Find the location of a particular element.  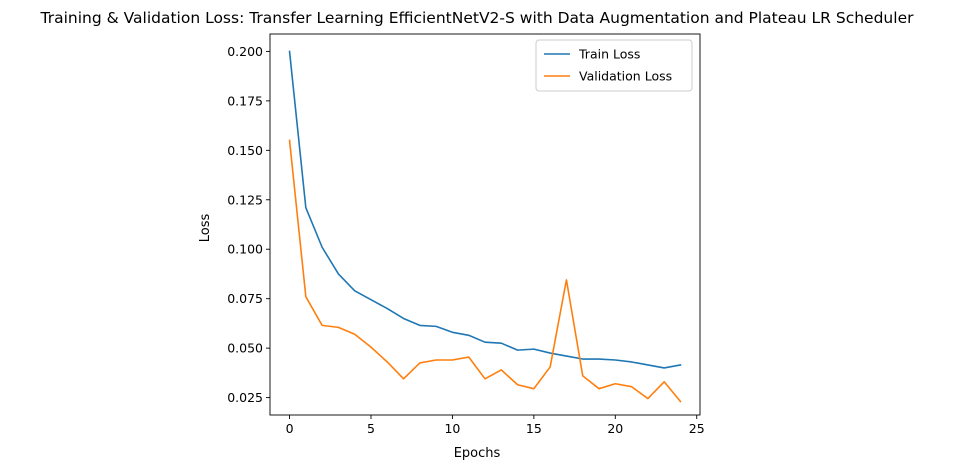

y-tick-label: 0.025 is located at coordinates (245, 397).